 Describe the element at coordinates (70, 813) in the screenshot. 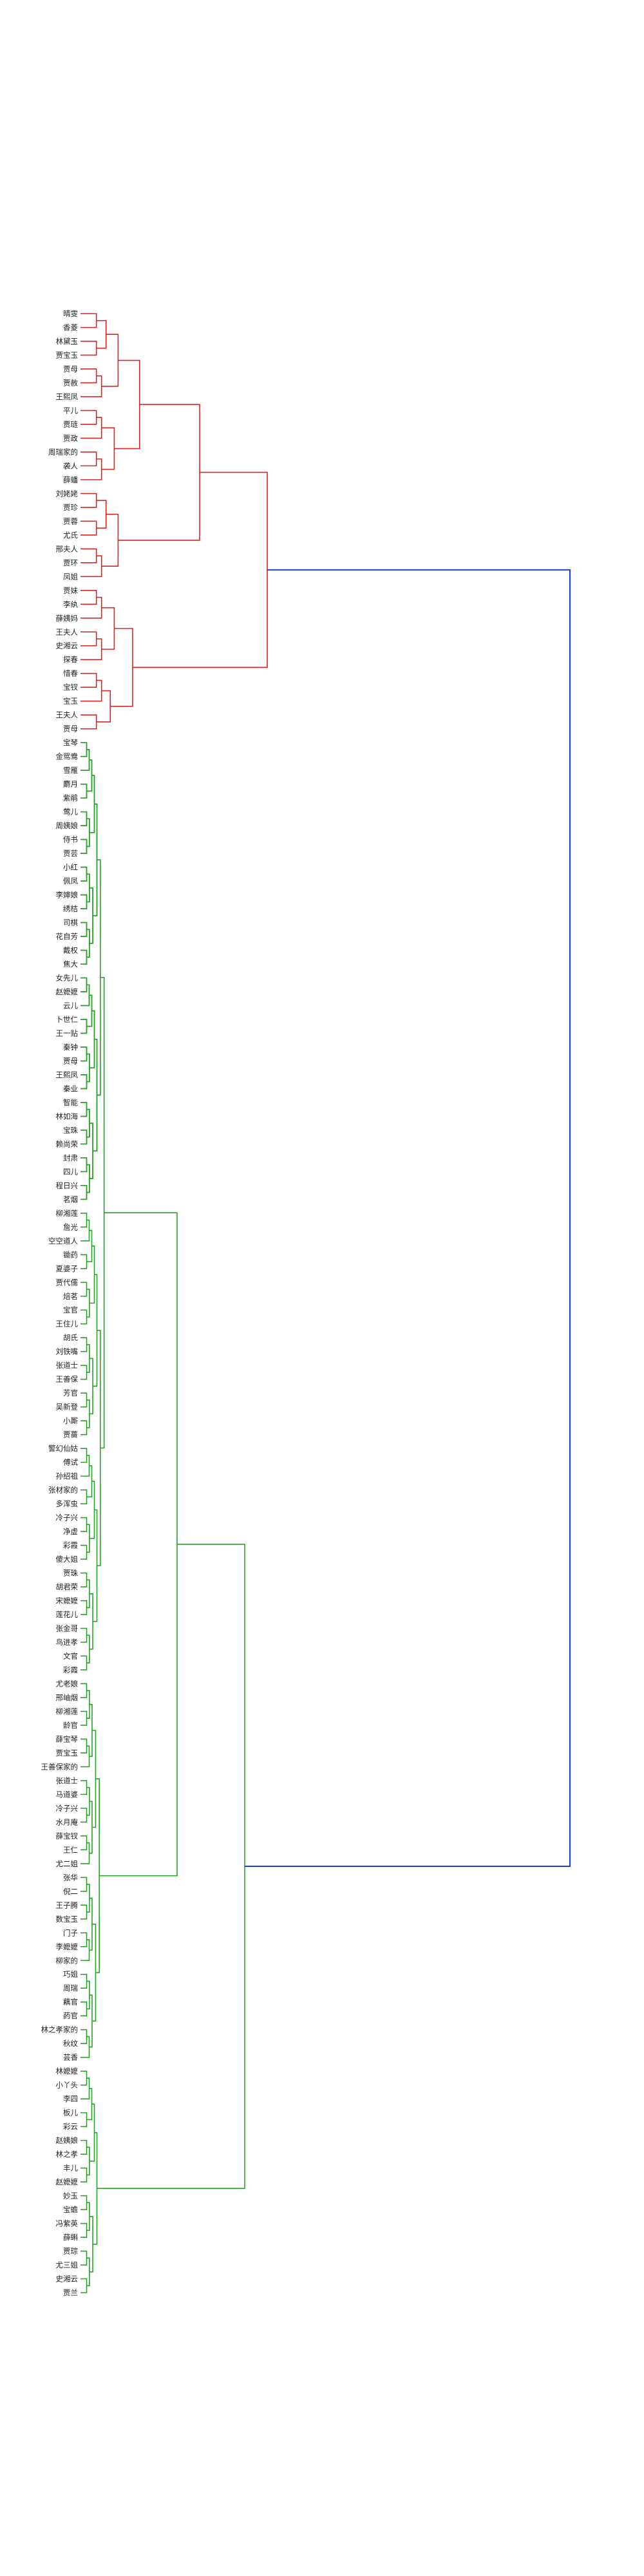

I see `leaf-label: 莺儿` at that location.